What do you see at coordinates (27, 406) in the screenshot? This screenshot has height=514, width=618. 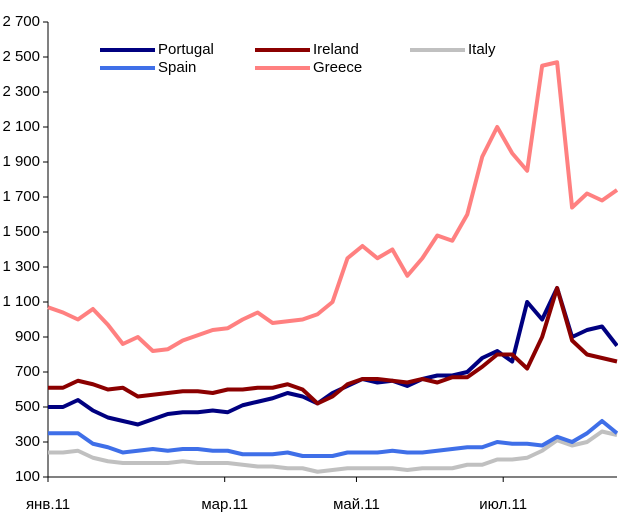 I see `y-tick-label: 500` at bounding box center [27, 406].